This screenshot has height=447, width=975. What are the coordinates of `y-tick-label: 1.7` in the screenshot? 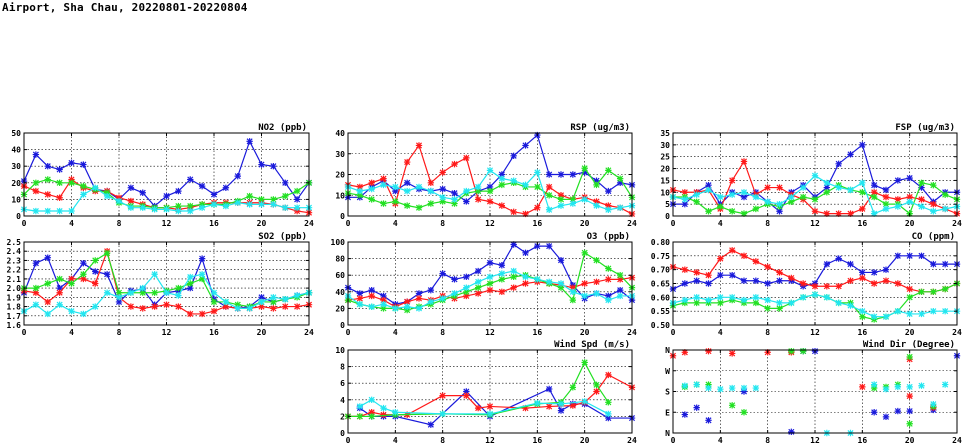 It's located at (14, 316).